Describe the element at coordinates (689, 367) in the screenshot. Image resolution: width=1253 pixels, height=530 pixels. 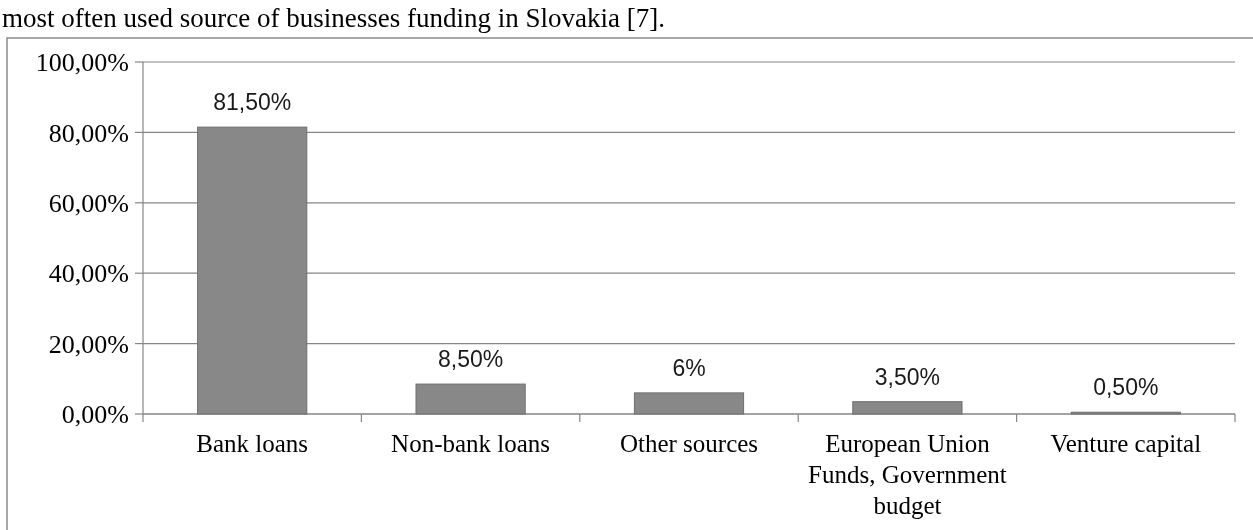
I see `data-label: 6%` at that location.